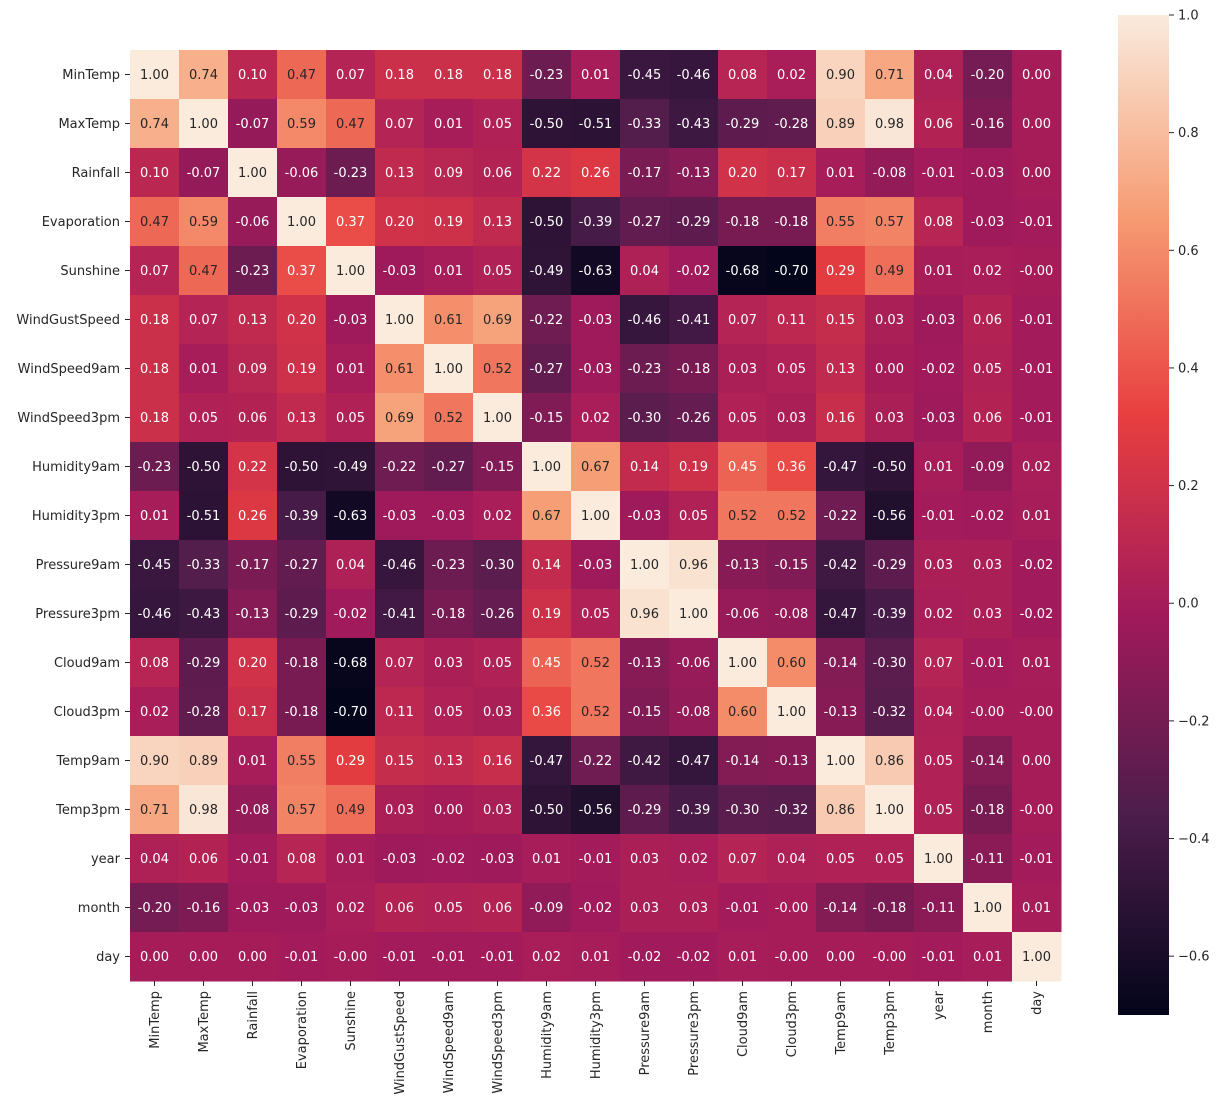  I want to click on cell-value-label: 0.89, so click(840, 124).